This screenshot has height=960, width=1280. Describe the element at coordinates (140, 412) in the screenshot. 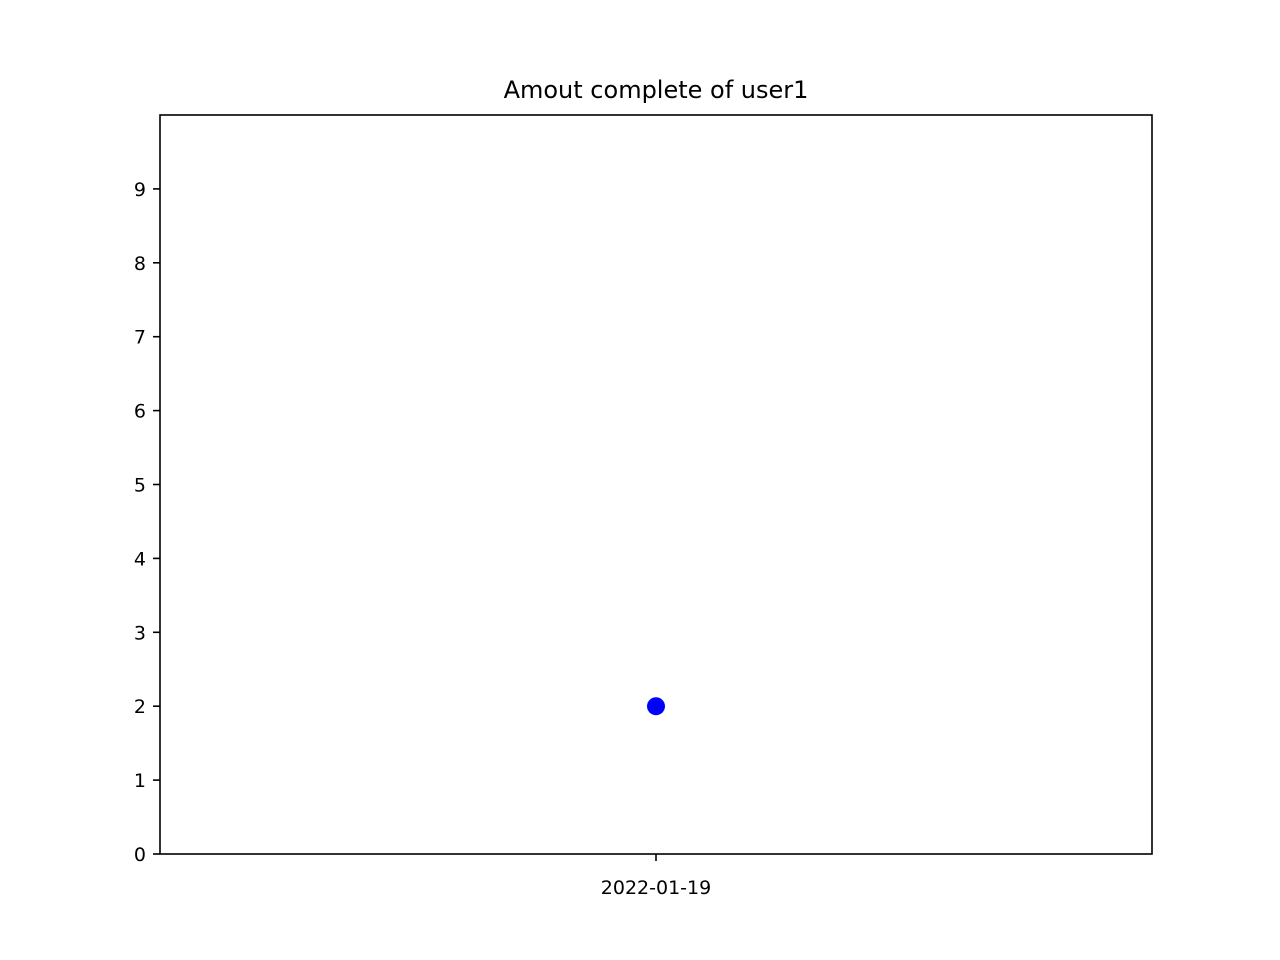

I see `y-tick-label: 6` at that location.